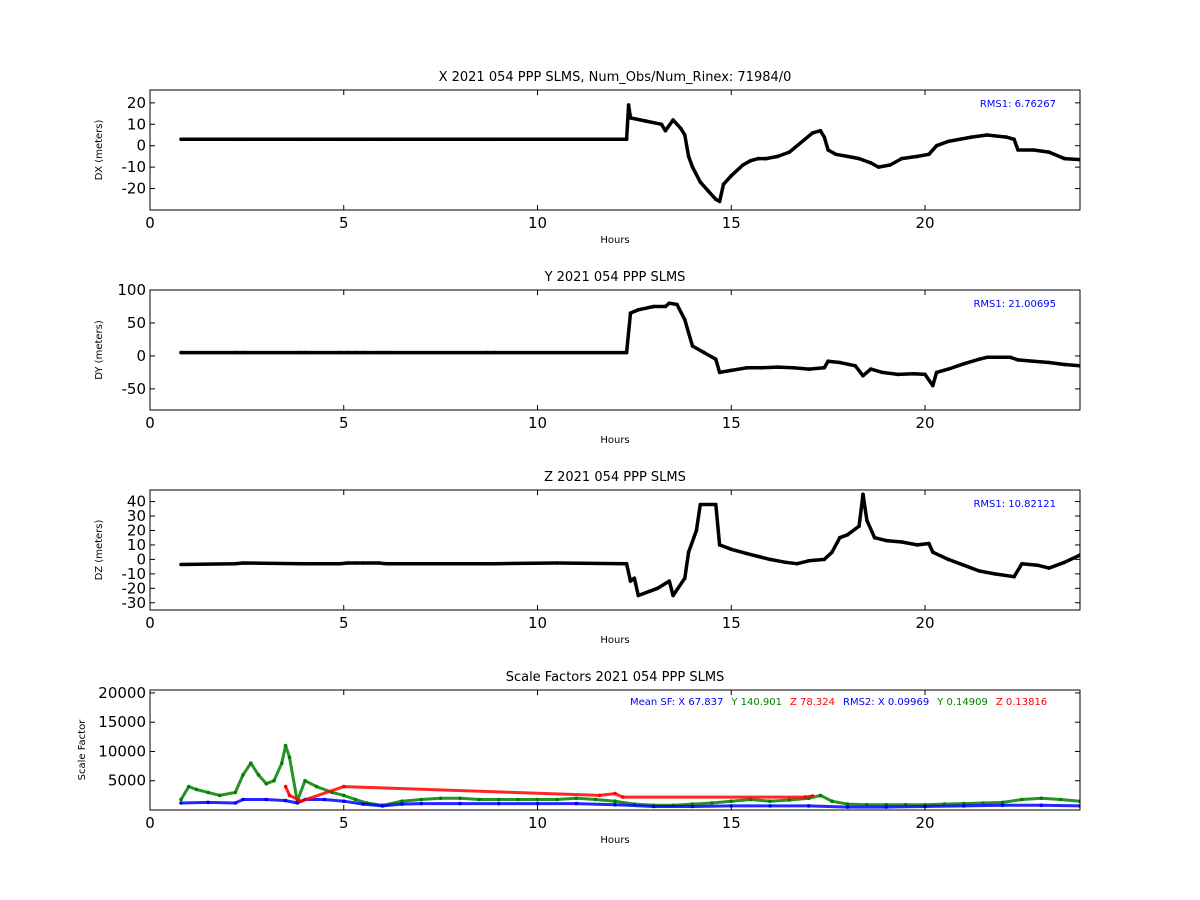 The height and width of the screenshot is (900, 1200). Describe the element at coordinates (537, 823) in the screenshot. I see `x-tick-label-10: 10` at that location.